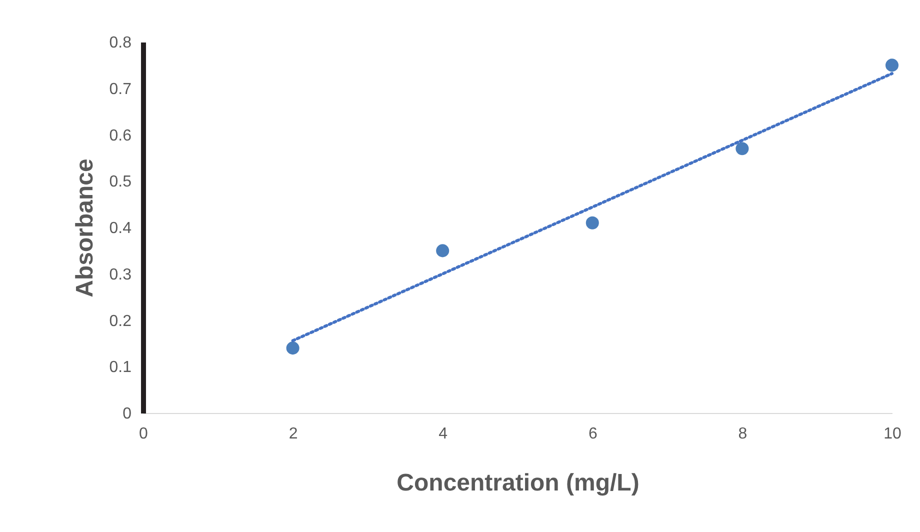 The image size is (920, 532). What do you see at coordinates (143, 434) in the screenshot?
I see `x-tick-label: 0` at bounding box center [143, 434].